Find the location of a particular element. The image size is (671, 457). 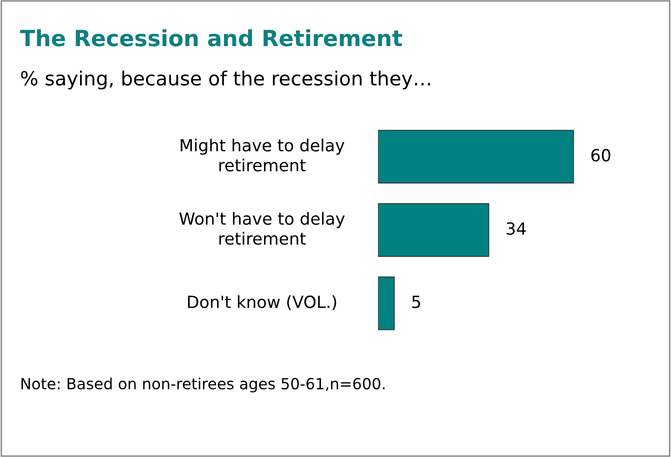

y-tick-label: Don't know (VOL.) is located at coordinates (262, 302).